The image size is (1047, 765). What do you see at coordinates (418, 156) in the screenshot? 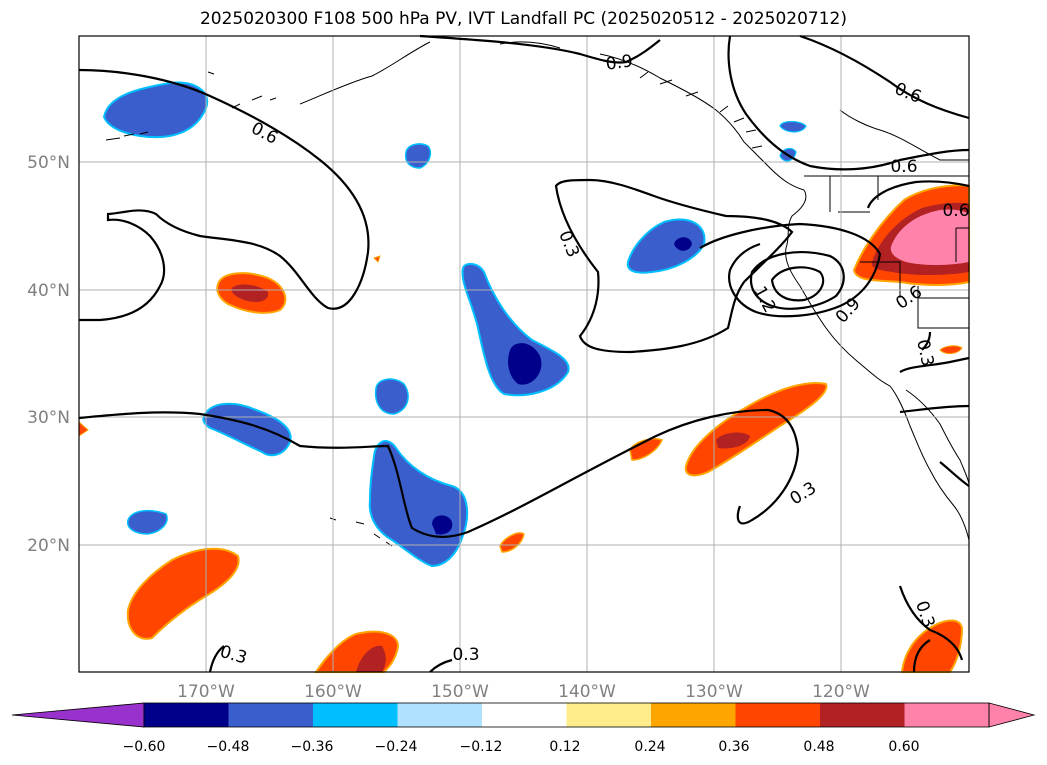
I see `blue-feature-small-50n` at bounding box center [418, 156].